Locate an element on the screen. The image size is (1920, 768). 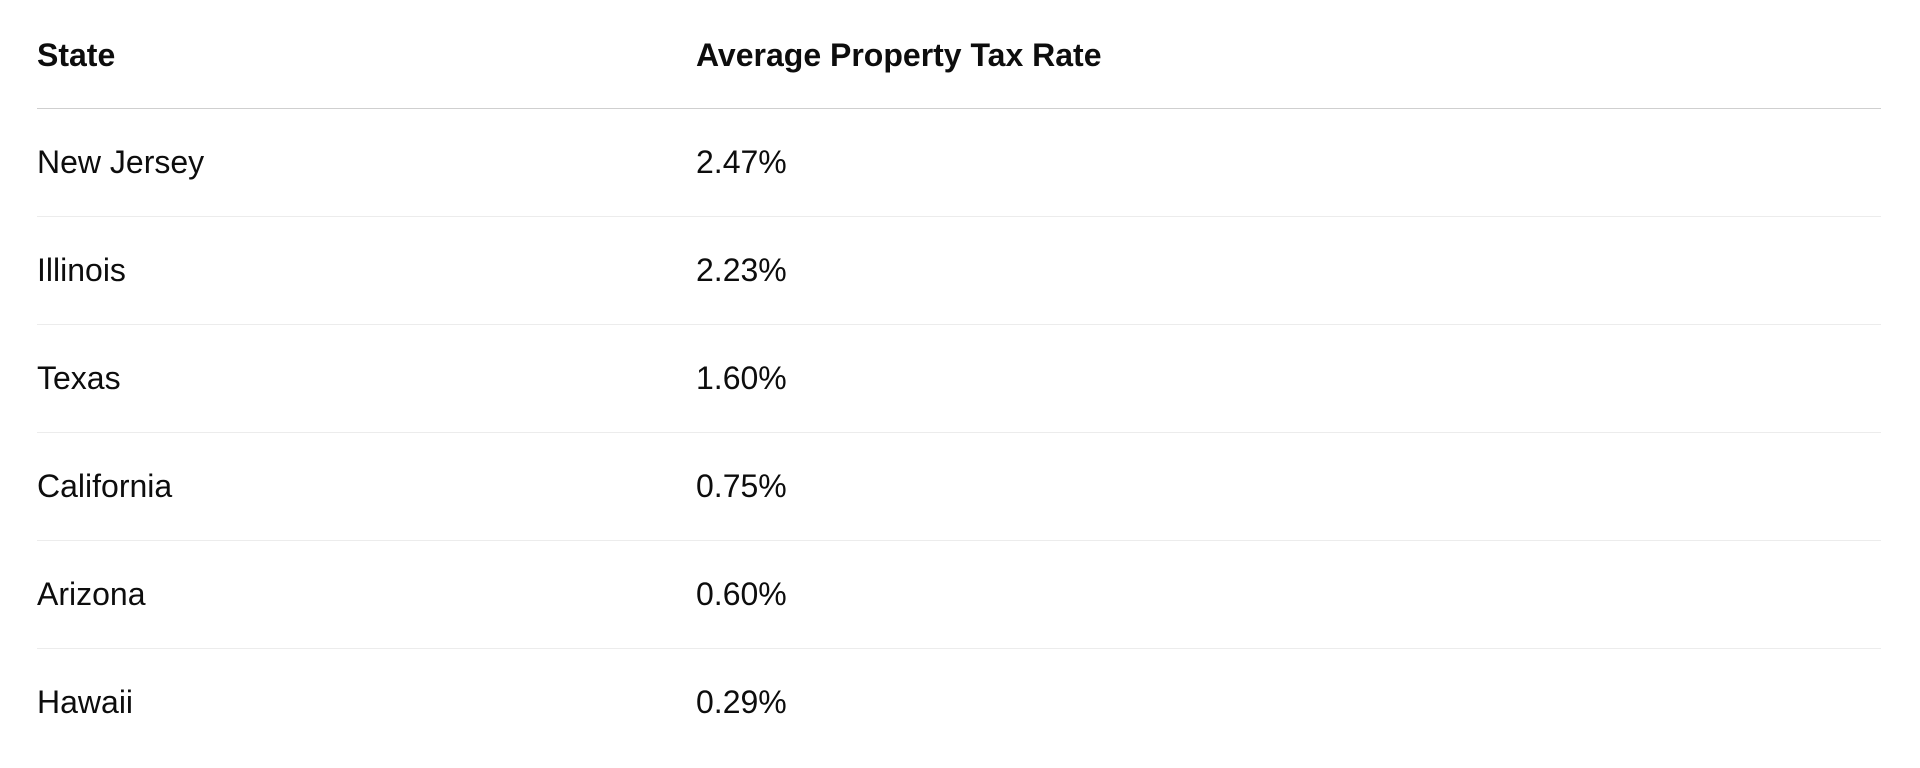
rate-cell: 2.47% is located at coordinates (1288, 162).